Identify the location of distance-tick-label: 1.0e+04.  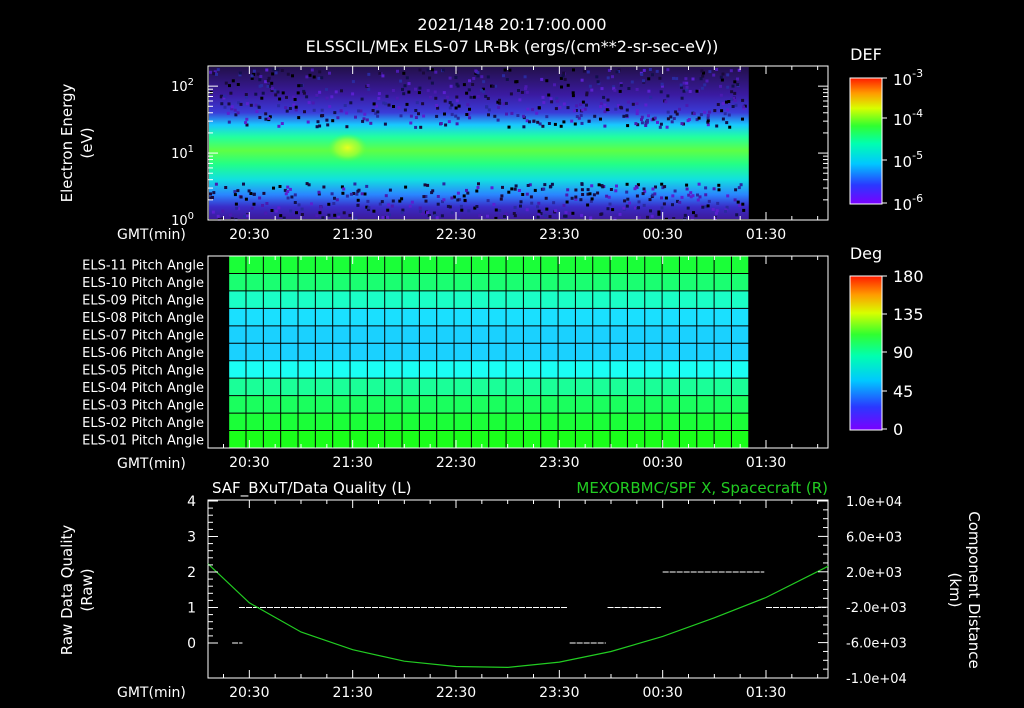
(874, 502).